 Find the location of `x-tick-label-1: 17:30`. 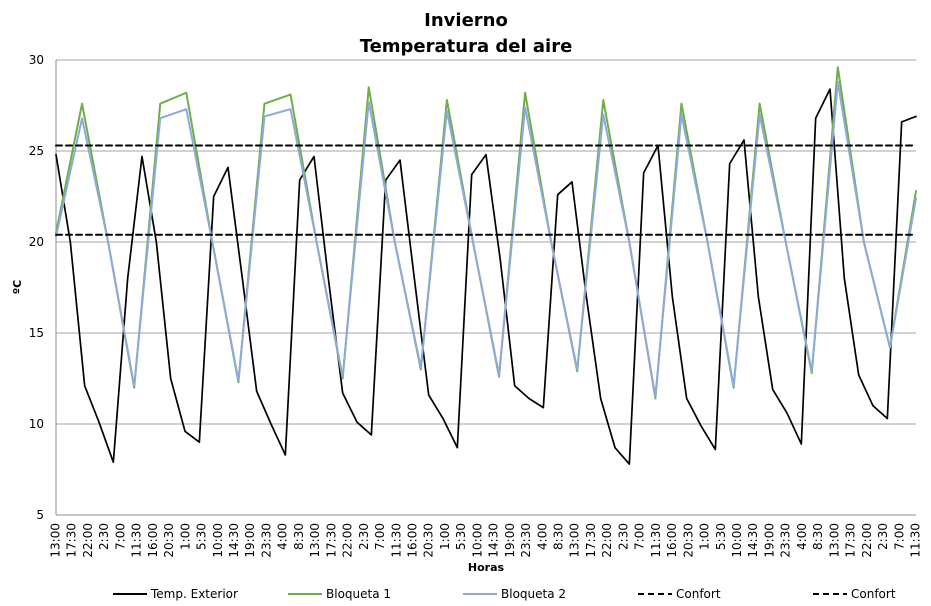

x-tick-label-1: 17:30 is located at coordinates (72, 540).